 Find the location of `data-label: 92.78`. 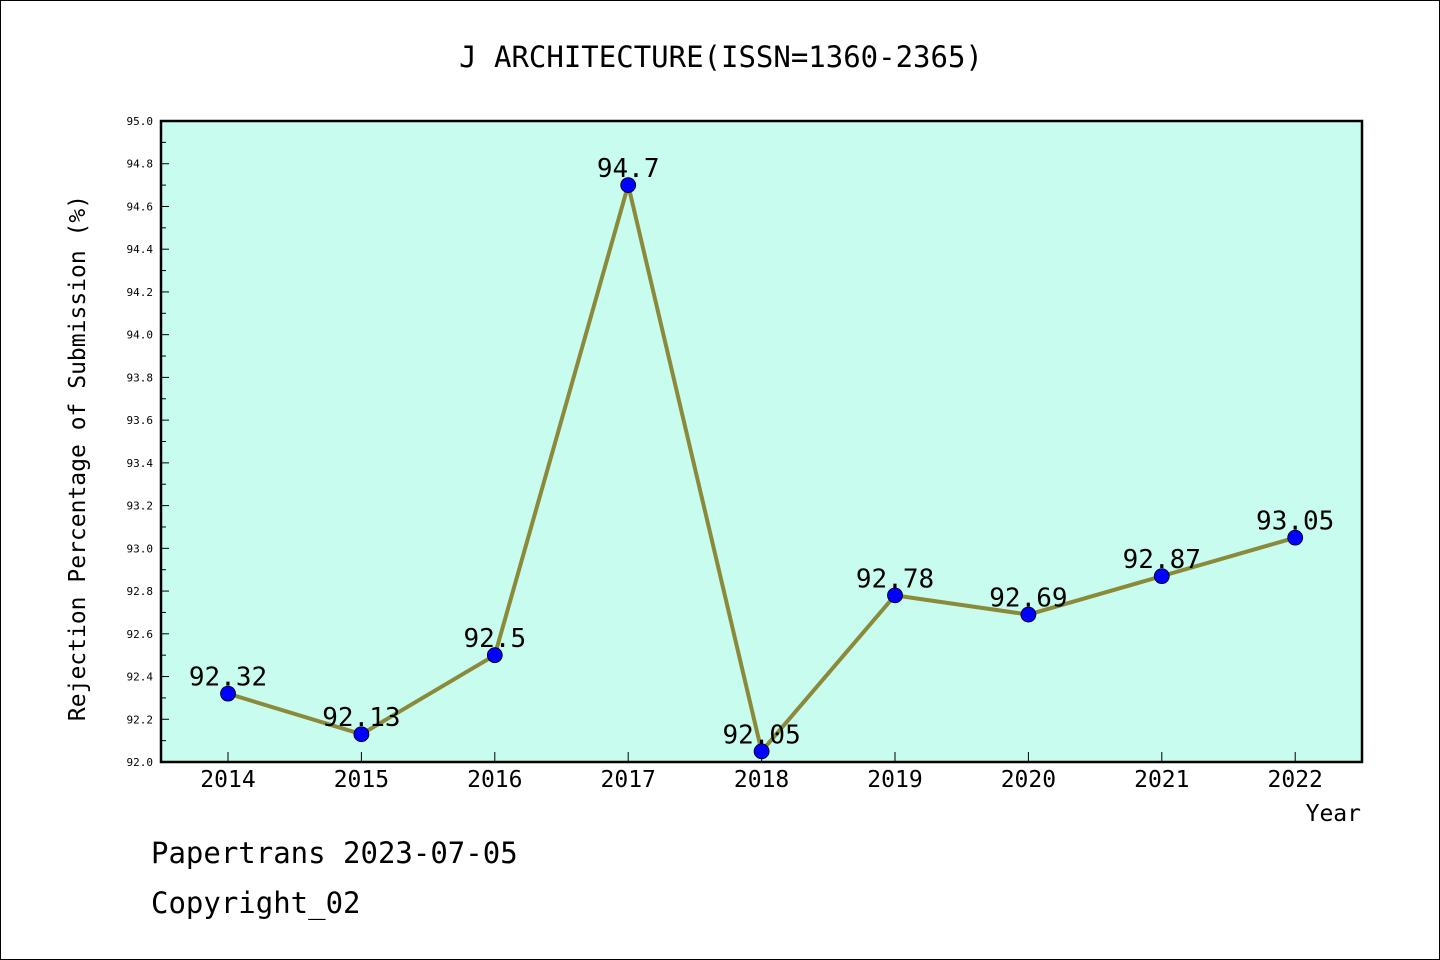

data-label: 92.78 is located at coordinates (895, 579).